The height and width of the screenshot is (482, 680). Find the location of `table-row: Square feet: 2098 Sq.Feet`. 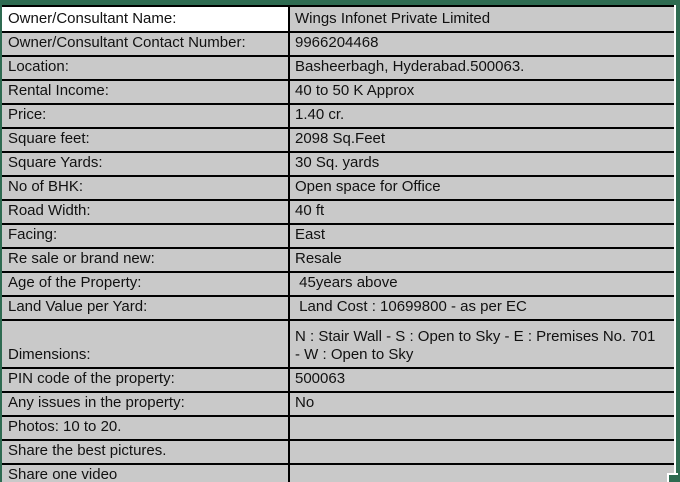

table-row: Square feet: 2098 Sq.Feet is located at coordinates (338, 139).